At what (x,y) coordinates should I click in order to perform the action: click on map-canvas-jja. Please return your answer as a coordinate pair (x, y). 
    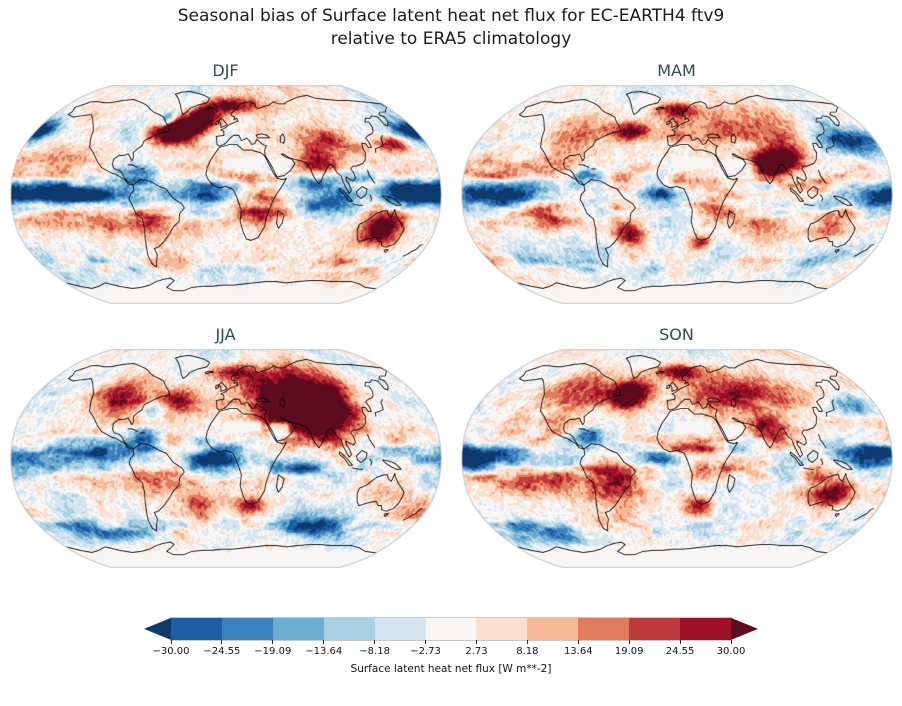
    Looking at the image, I should click on (225, 458).